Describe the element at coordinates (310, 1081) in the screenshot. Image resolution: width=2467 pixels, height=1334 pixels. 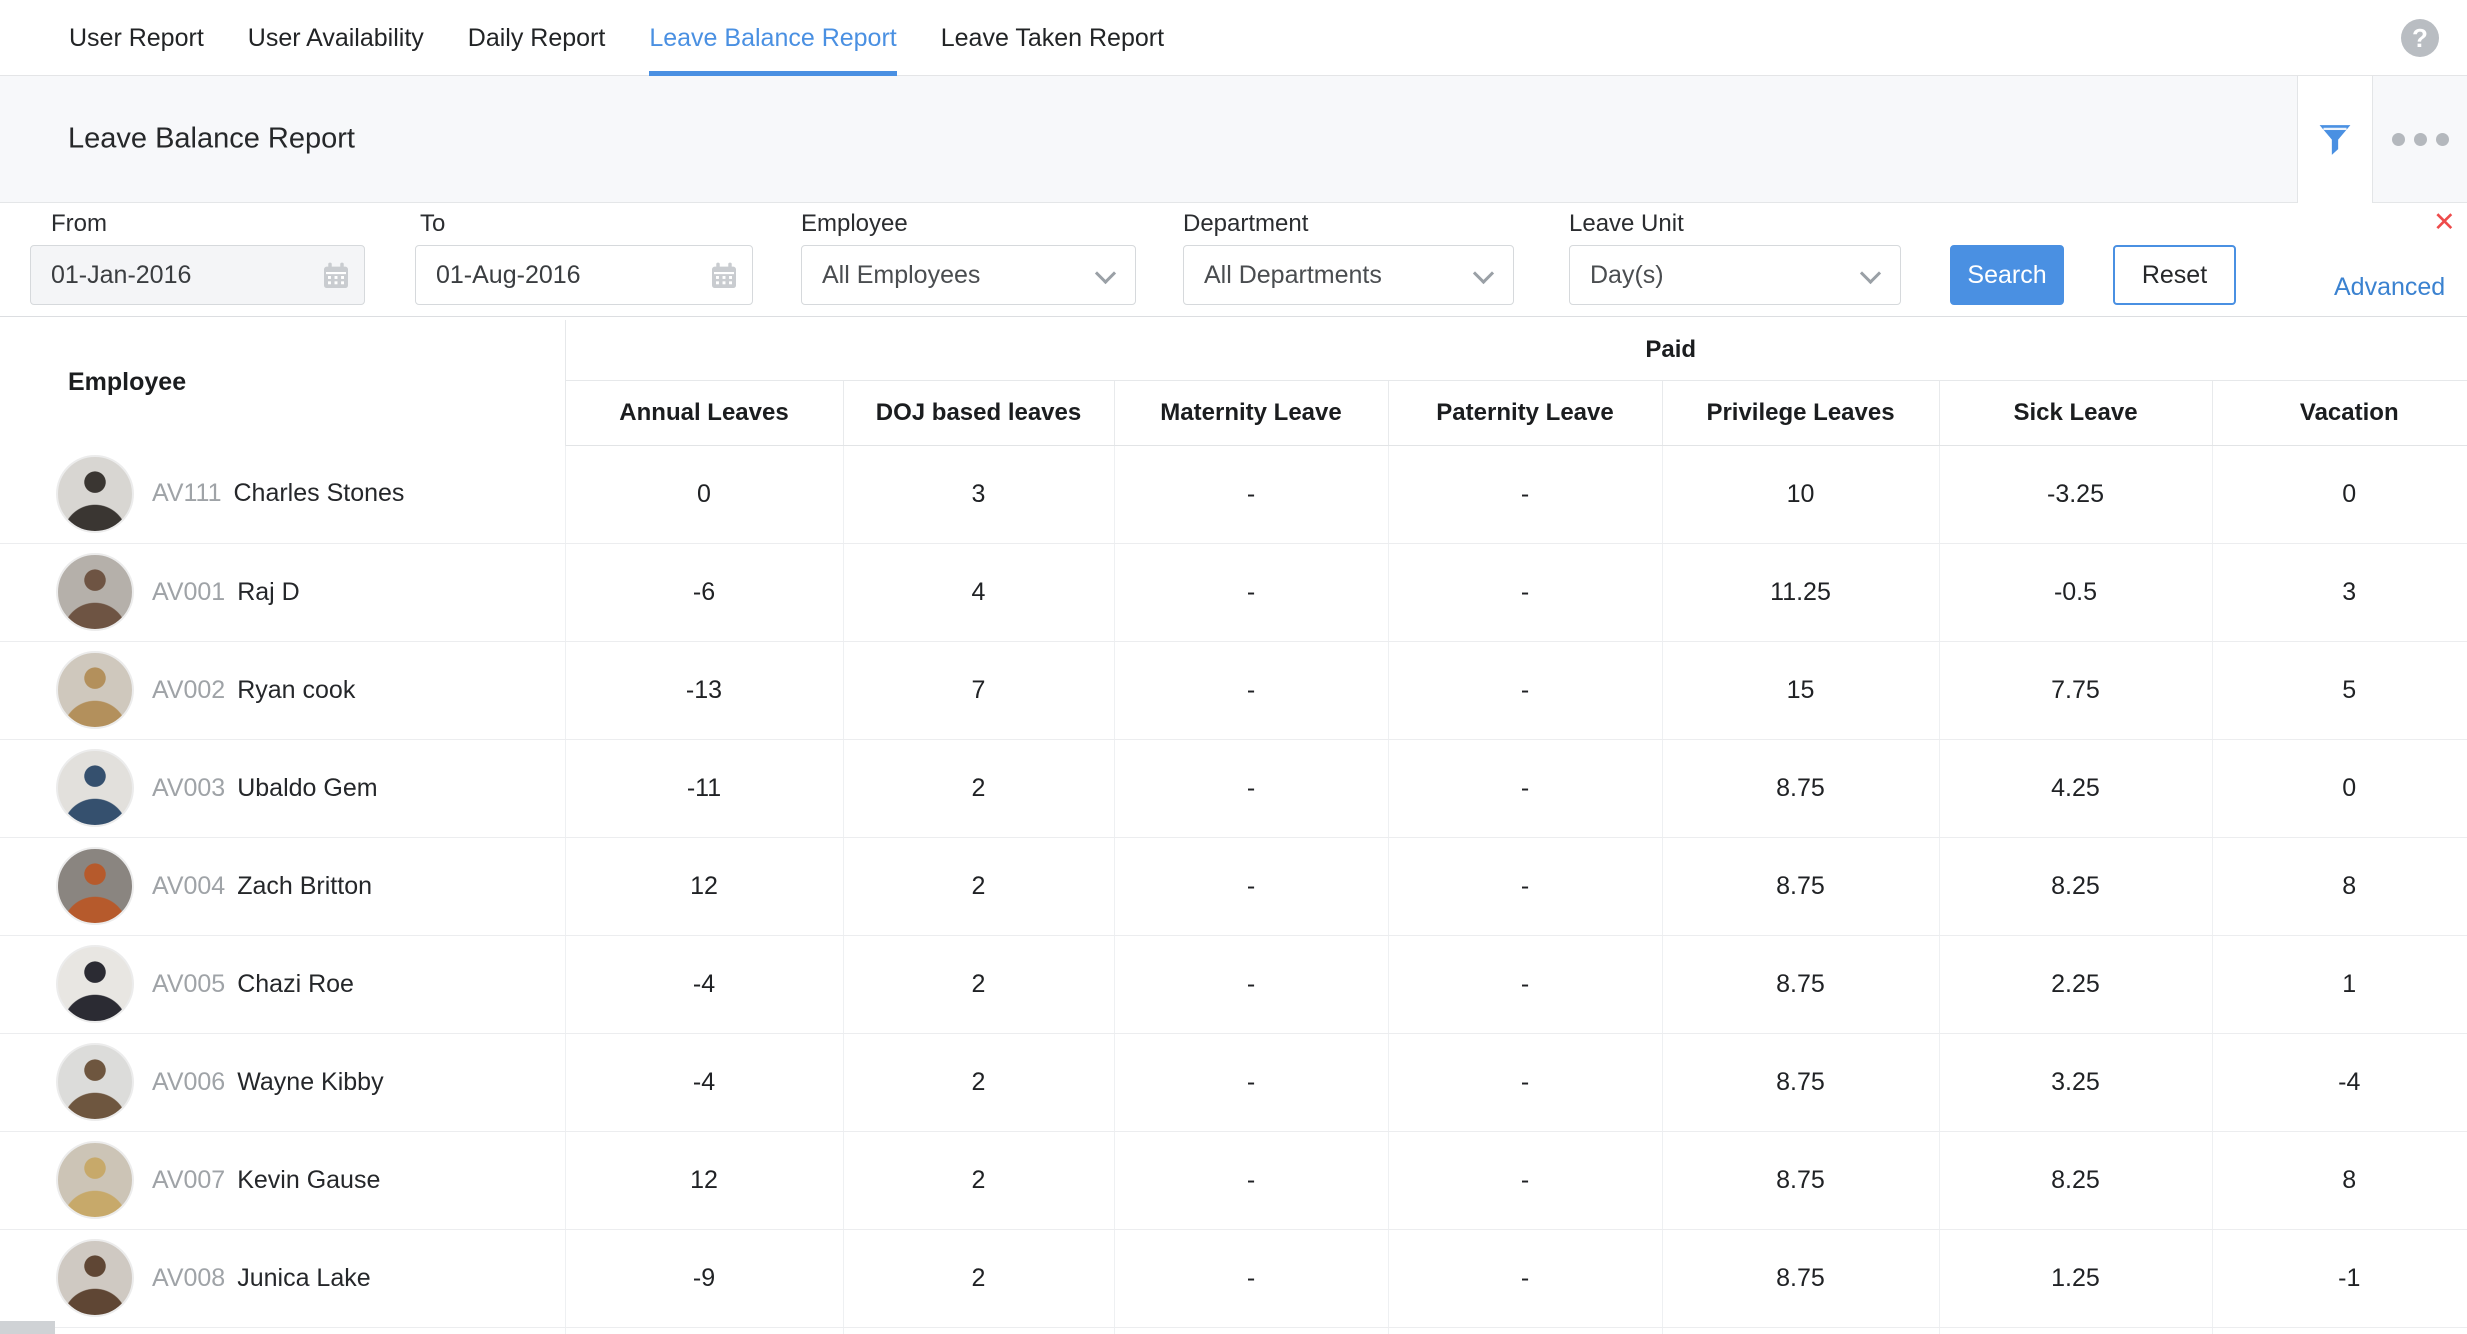
I see `employee-name: Wayne Kibby` at that location.